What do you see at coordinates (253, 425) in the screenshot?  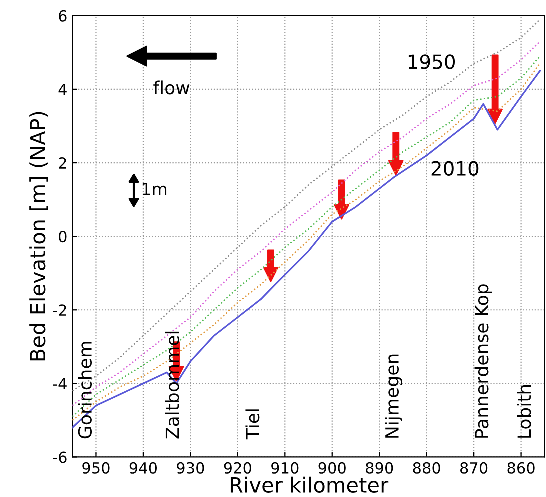 I see `annotation: Tiel` at bounding box center [253, 425].